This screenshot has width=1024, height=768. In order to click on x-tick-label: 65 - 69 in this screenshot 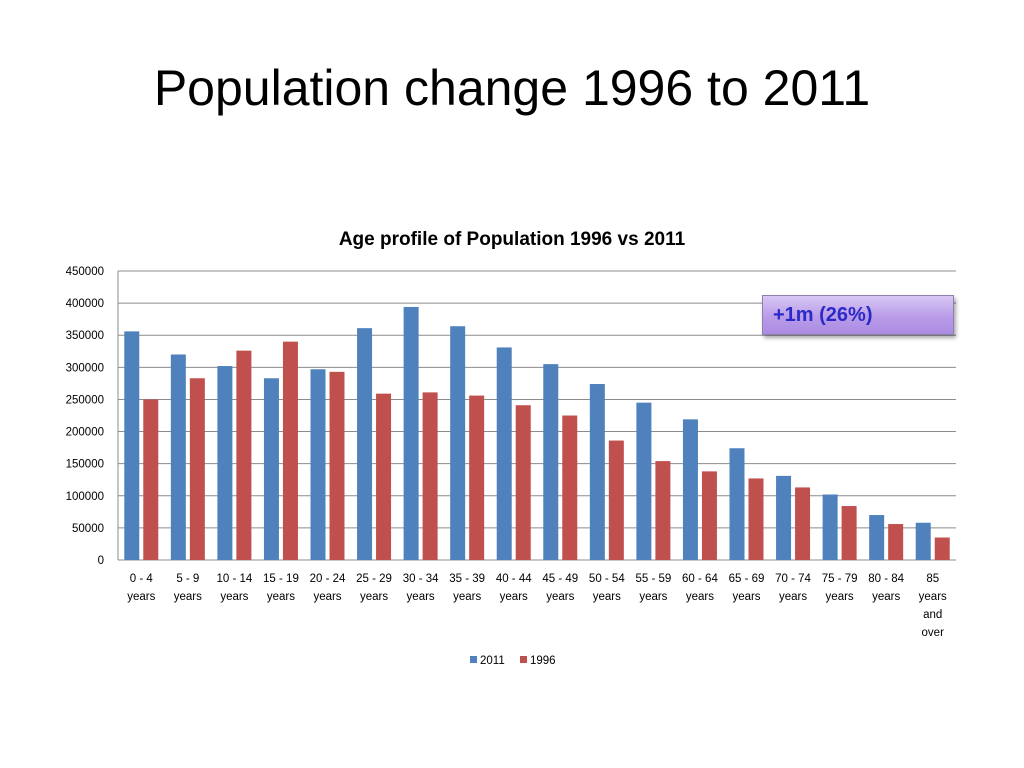, I will do `click(747, 579)`.